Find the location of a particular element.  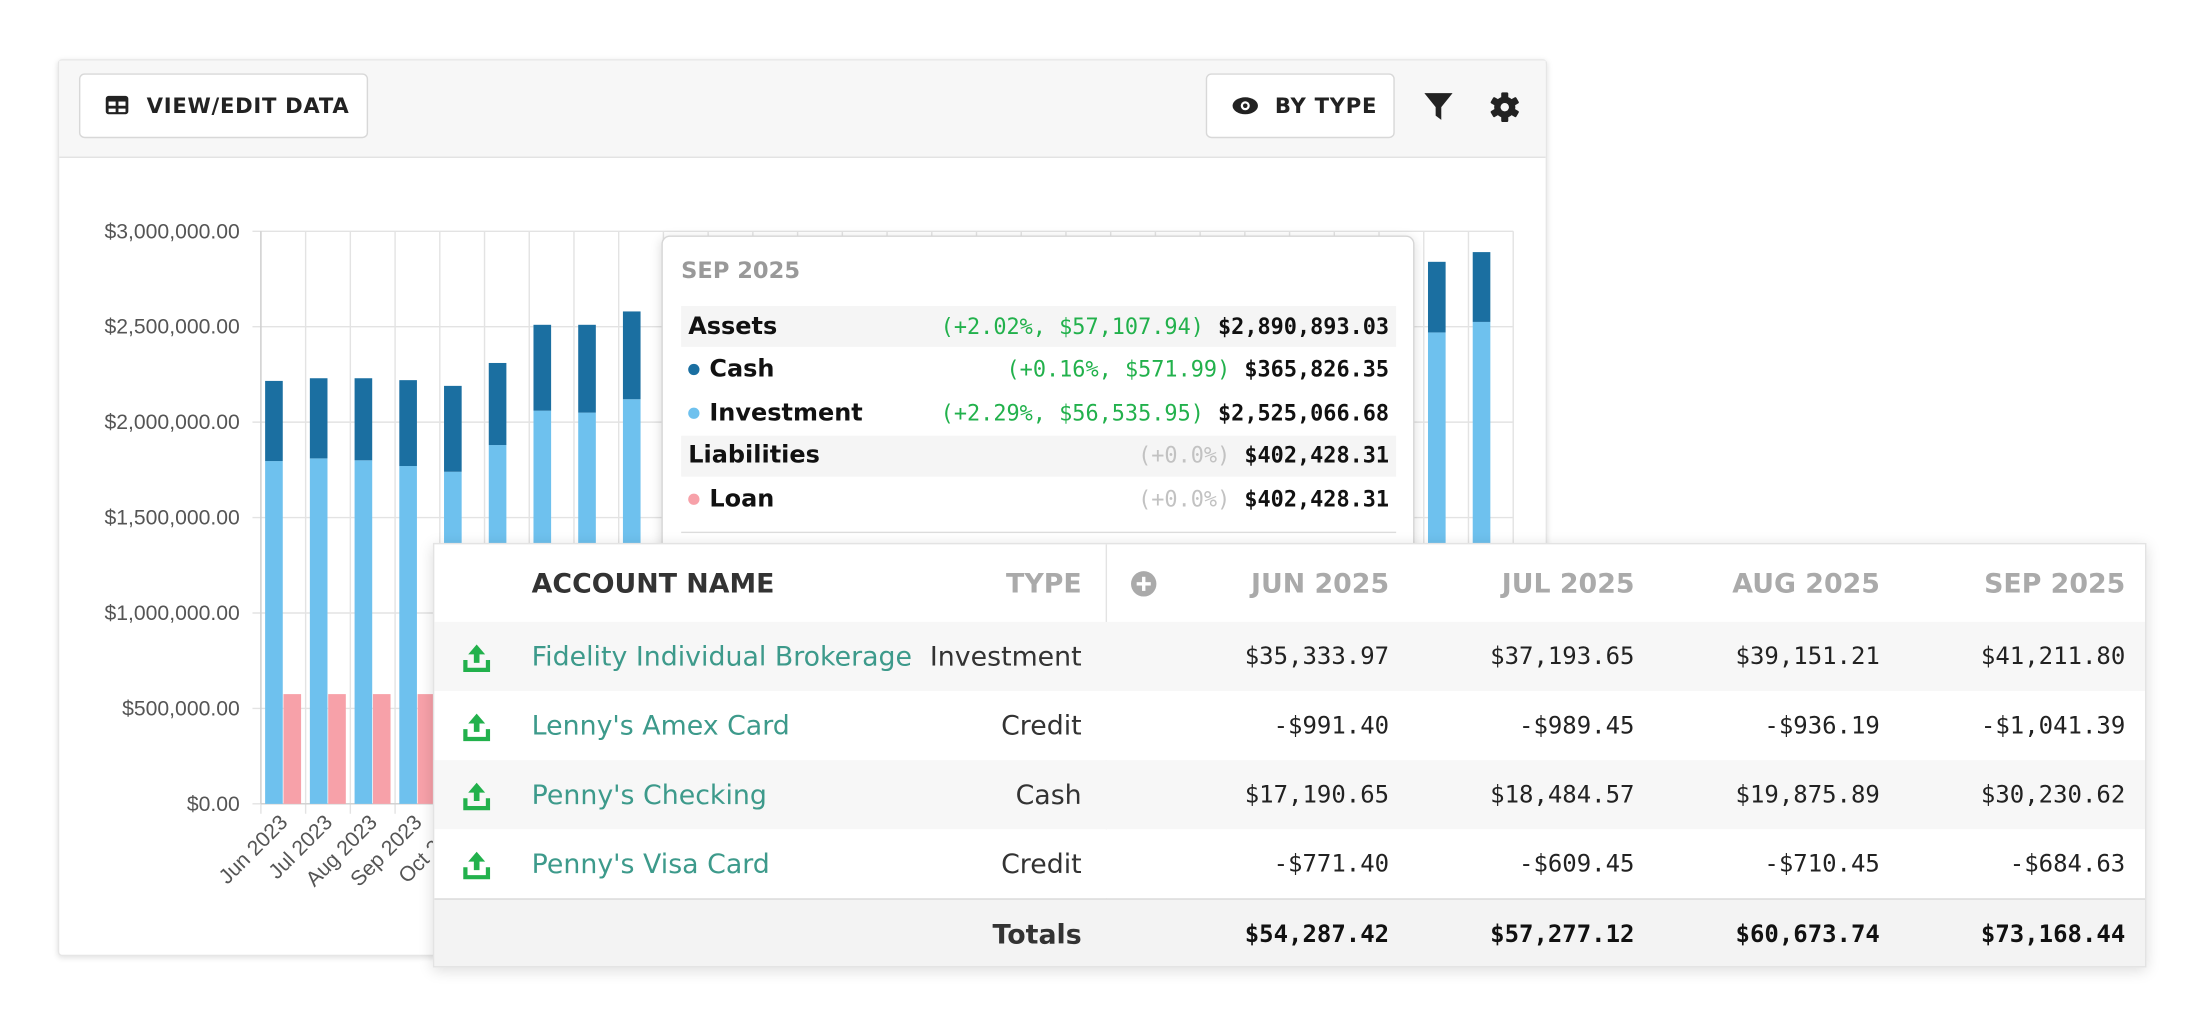

totals-label: Totals is located at coordinates (1037, 935).